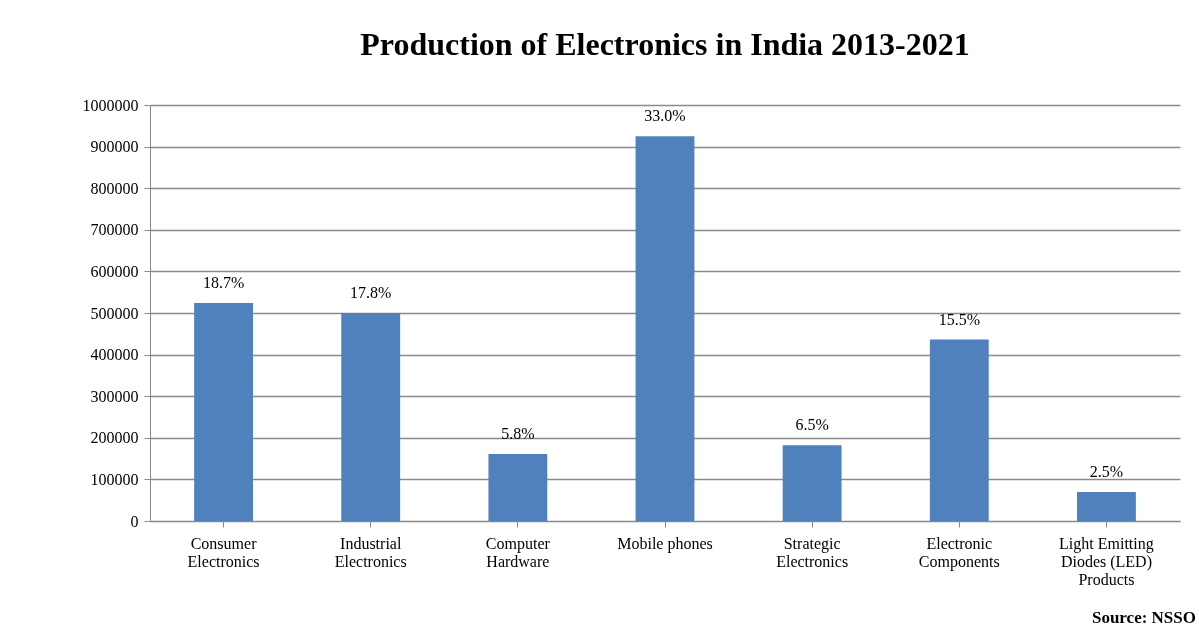 The height and width of the screenshot is (632, 1199). What do you see at coordinates (812, 552) in the screenshot?
I see `x-tick-label: Strategic Electronics` at bounding box center [812, 552].